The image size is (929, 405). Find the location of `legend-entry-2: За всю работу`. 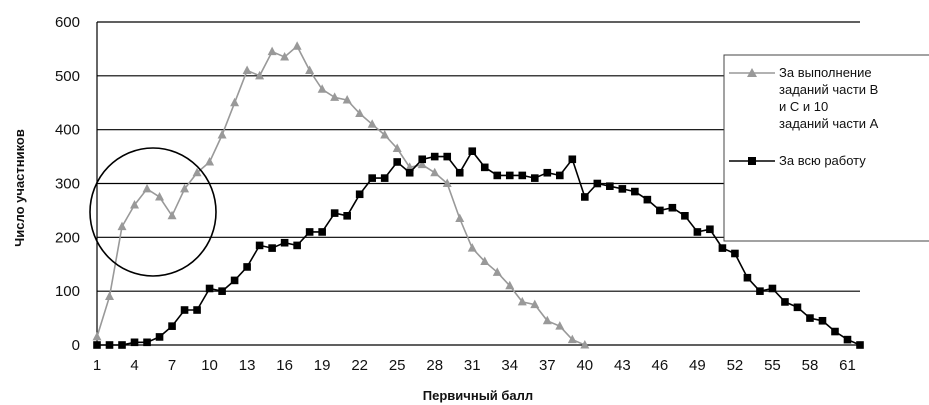

legend-entry-2: За всю работу is located at coordinates (797, 160).